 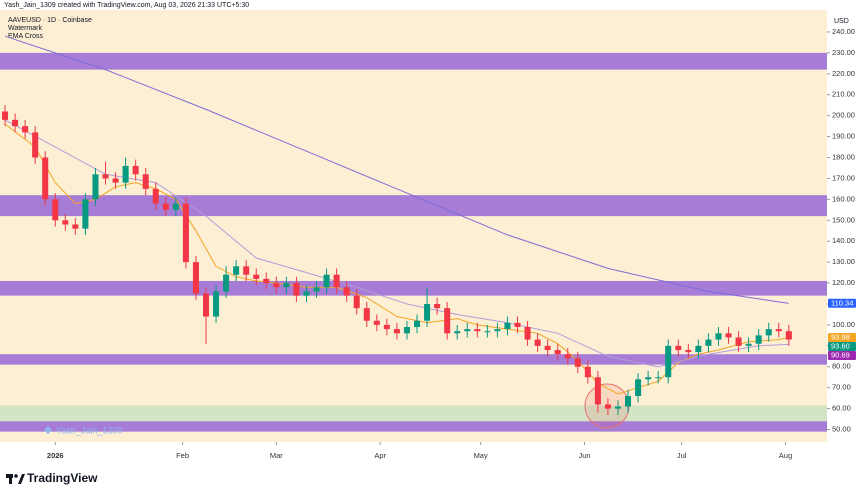 What do you see at coordinates (15, 479) in the screenshot?
I see `logo` at bounding box center [15, 479].